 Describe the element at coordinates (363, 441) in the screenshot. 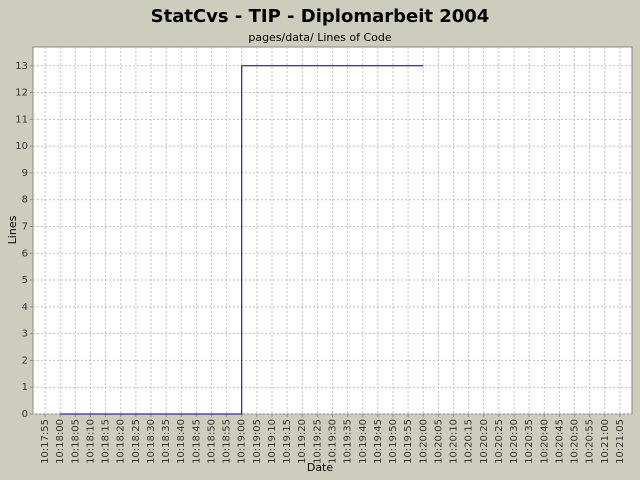

I see `x-tick-label: 10:19:40` at that location.